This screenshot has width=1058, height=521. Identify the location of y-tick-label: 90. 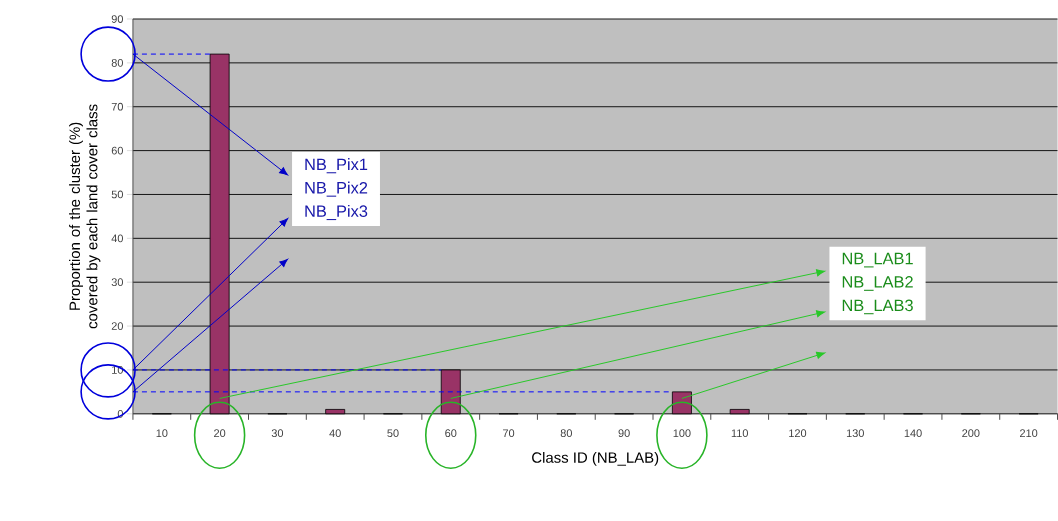
(117, 19).